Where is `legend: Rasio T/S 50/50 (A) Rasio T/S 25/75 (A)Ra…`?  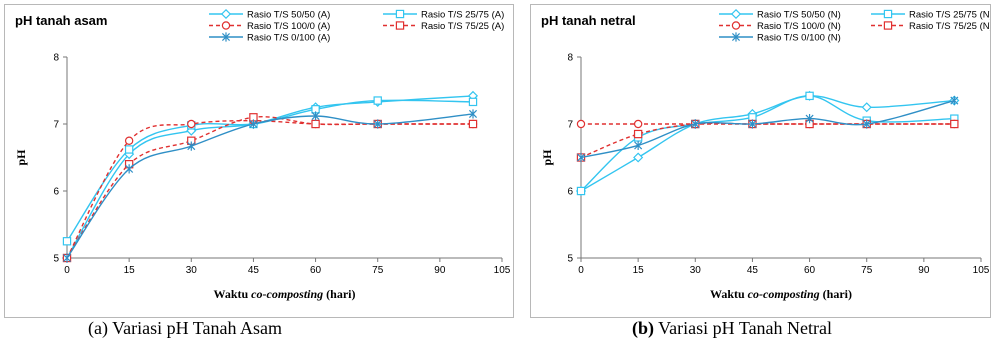
legend: Rasio T/S 50/50 (A) Rasio T/S 25/75 (A)Ra… is located at coordinates (356, 26).